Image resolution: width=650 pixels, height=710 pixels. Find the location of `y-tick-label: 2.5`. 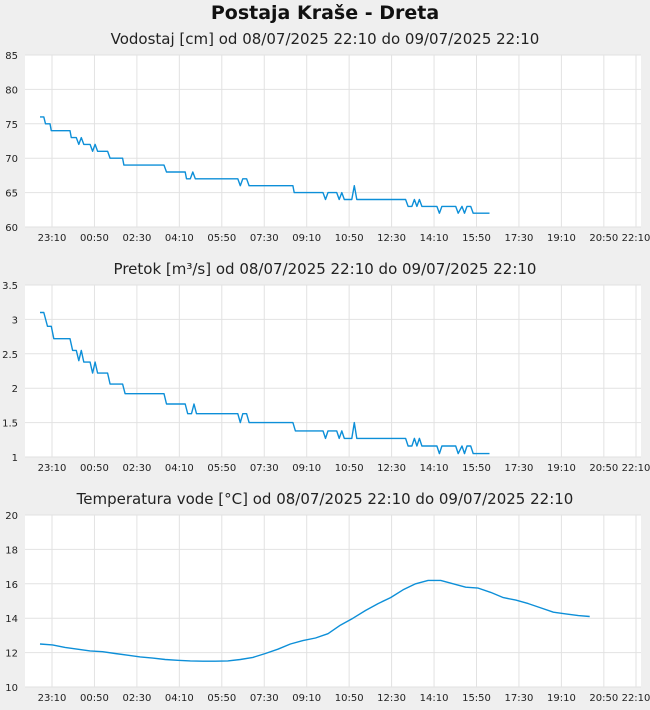

y-tick-label: 2.5 is located at coordinates (10, 355).